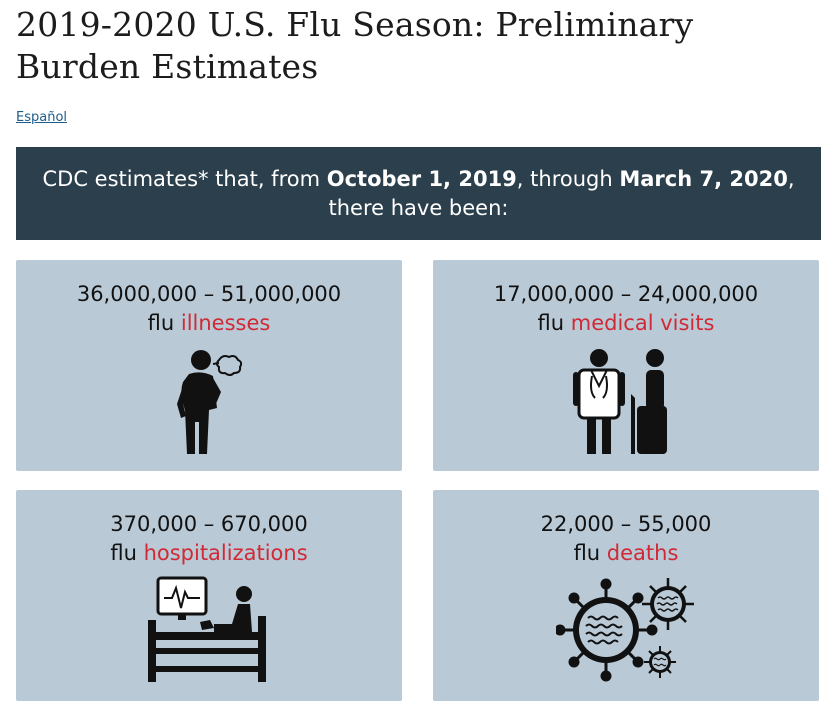  Describe the element at coordinates (225, 323) in the screenshot. I see `estimate-keyword: illnesses` at that location.